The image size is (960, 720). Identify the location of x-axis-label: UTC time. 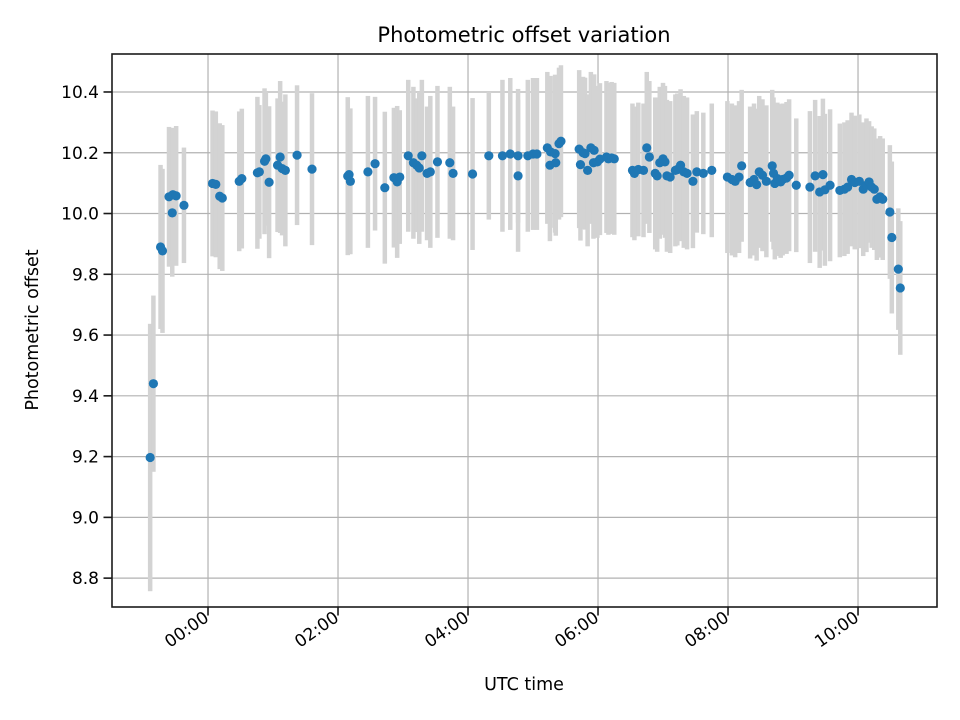
(524, 685).